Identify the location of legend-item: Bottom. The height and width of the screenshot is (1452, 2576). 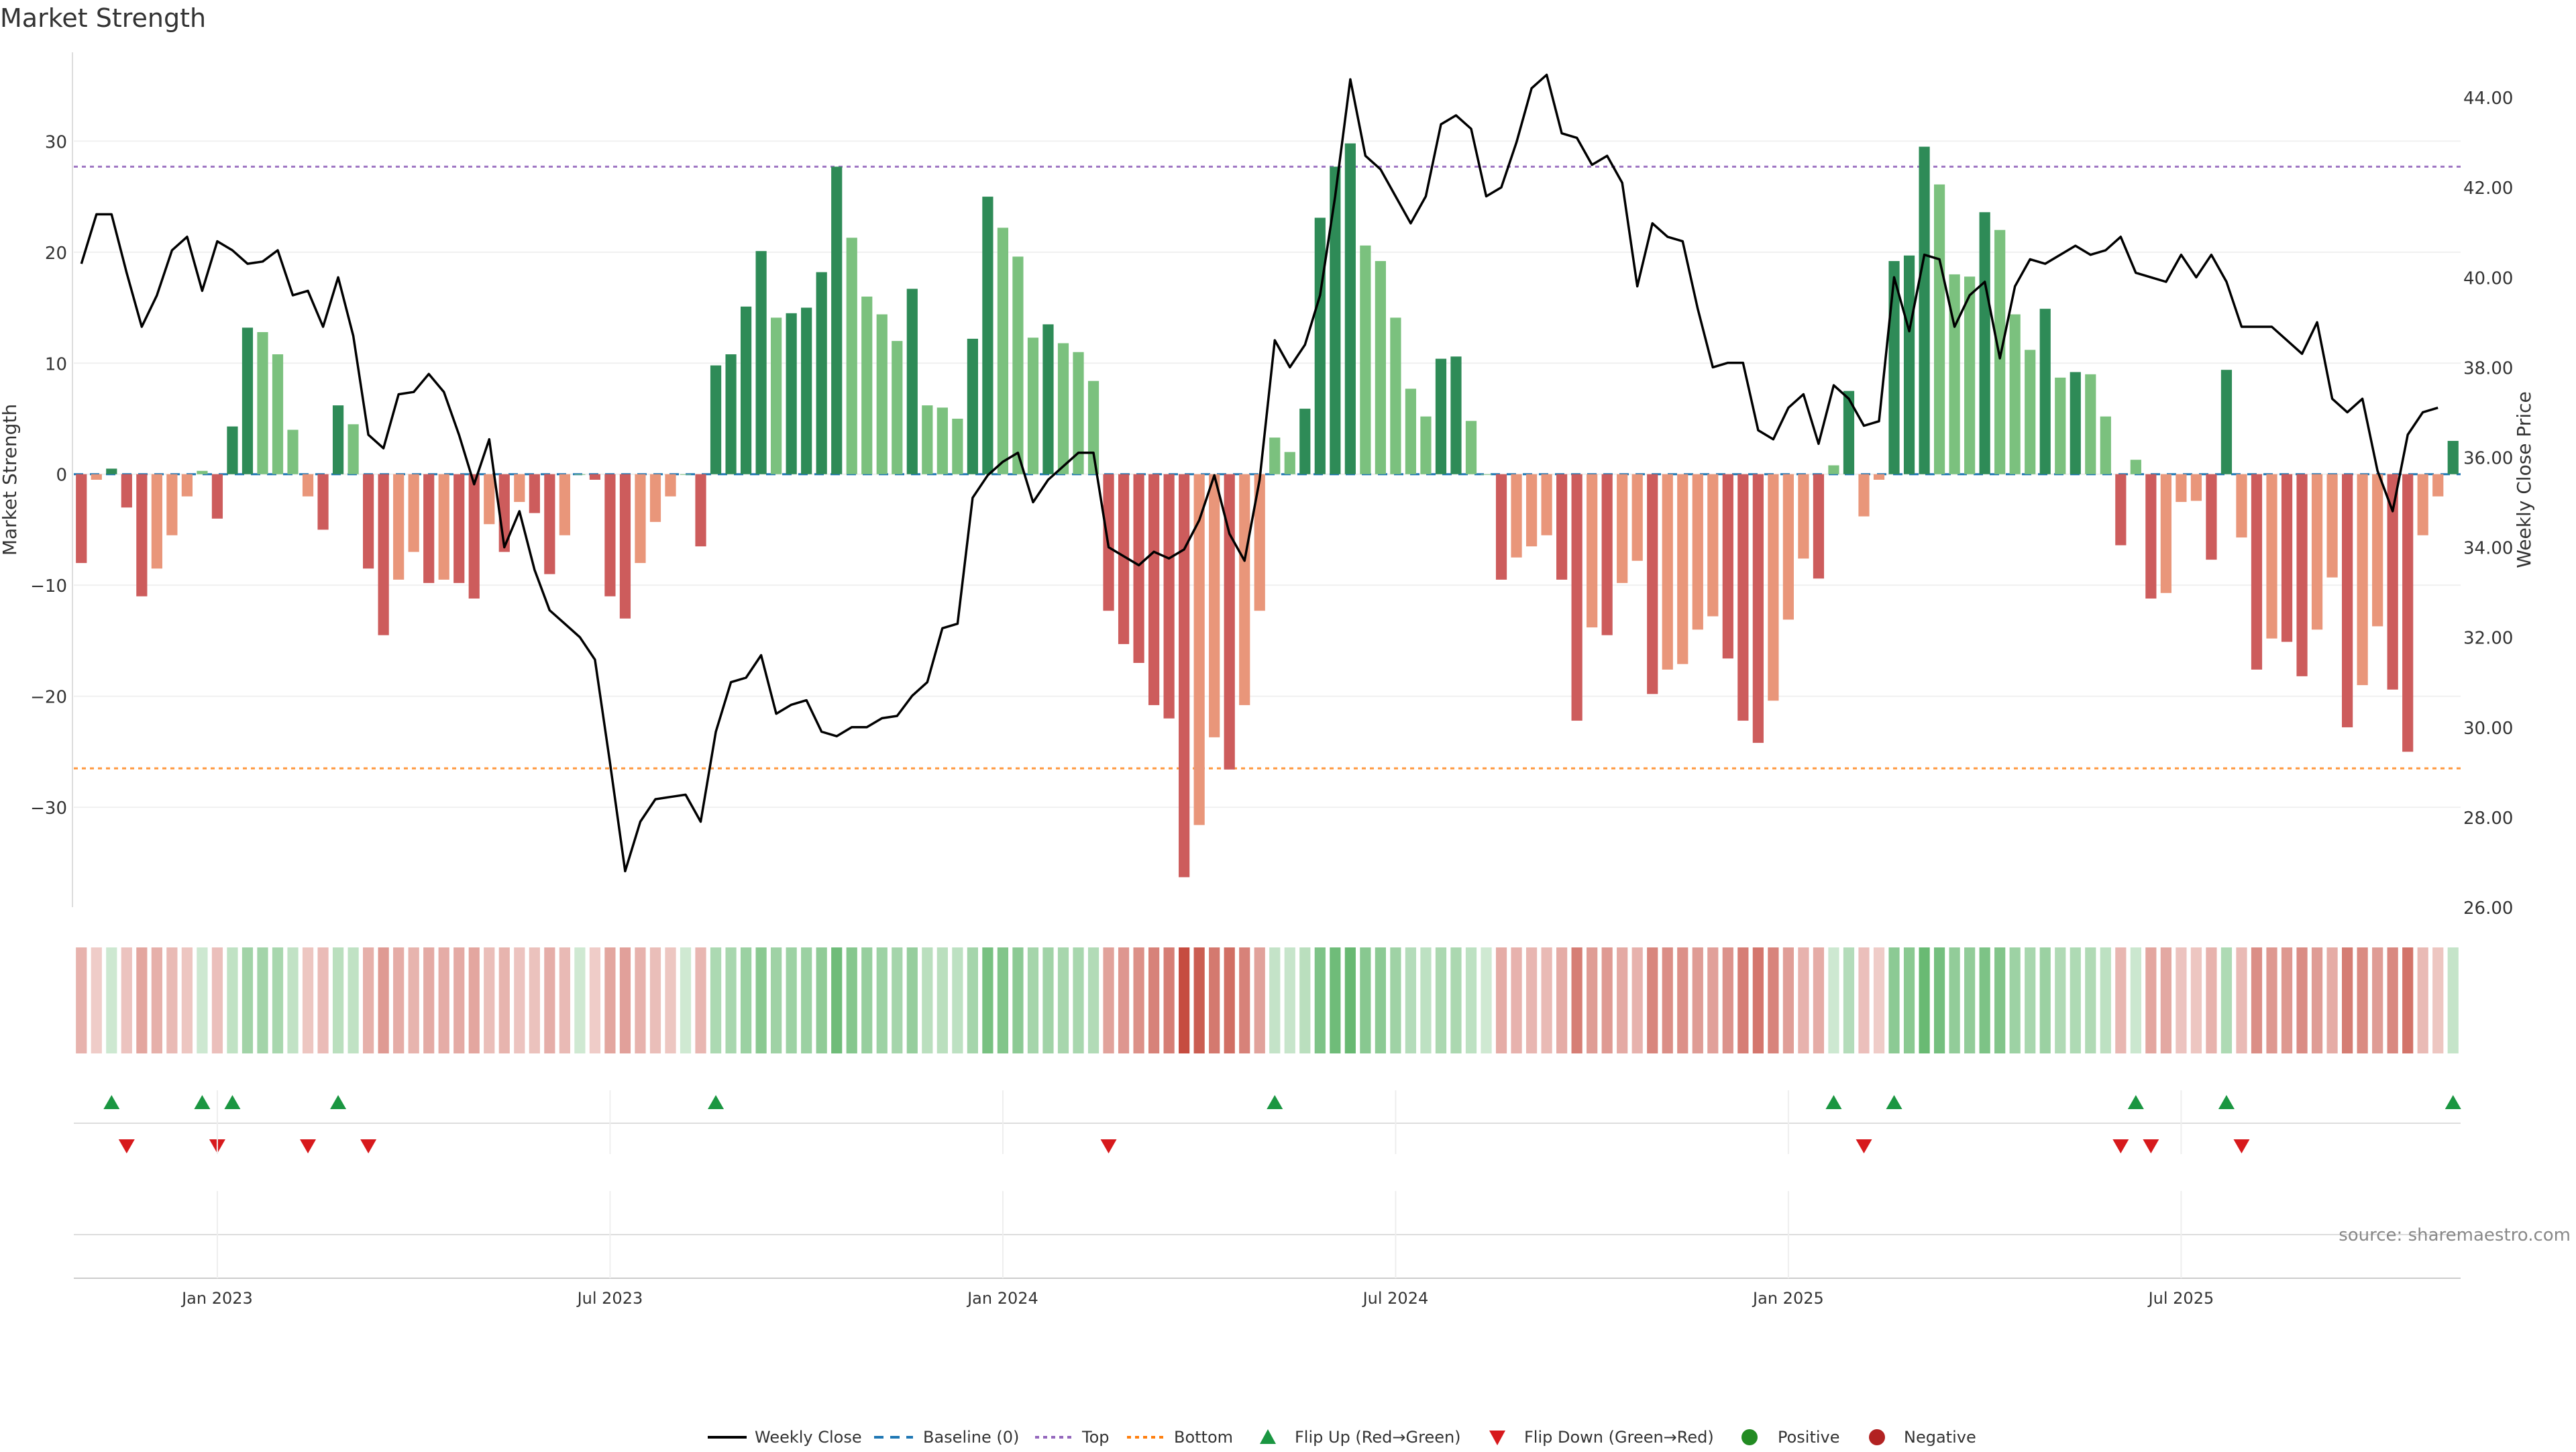
(1180, 1438).